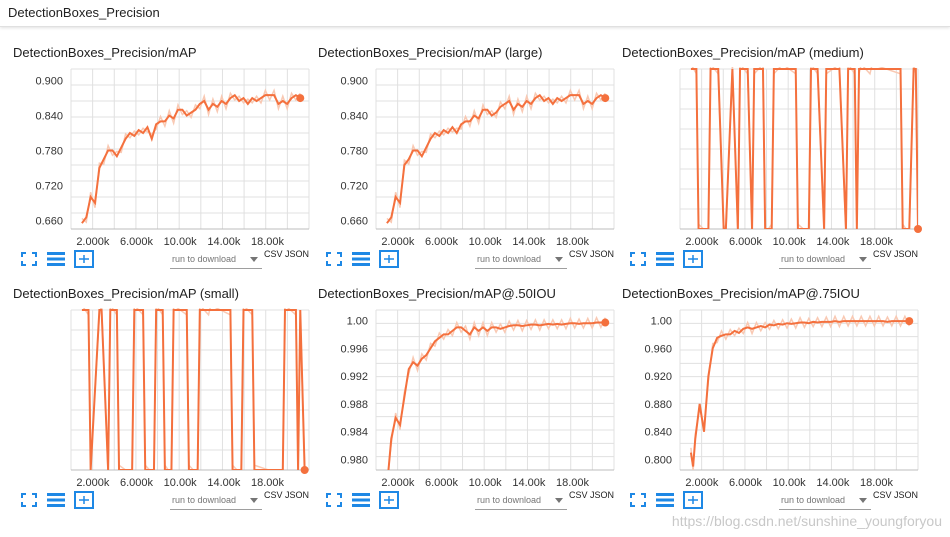 The height and width of the screenshot is (537, 950). Describe the element at coordinates (49, 221) in the screenshot. I see `y-tick-label: 0.660` at that location.